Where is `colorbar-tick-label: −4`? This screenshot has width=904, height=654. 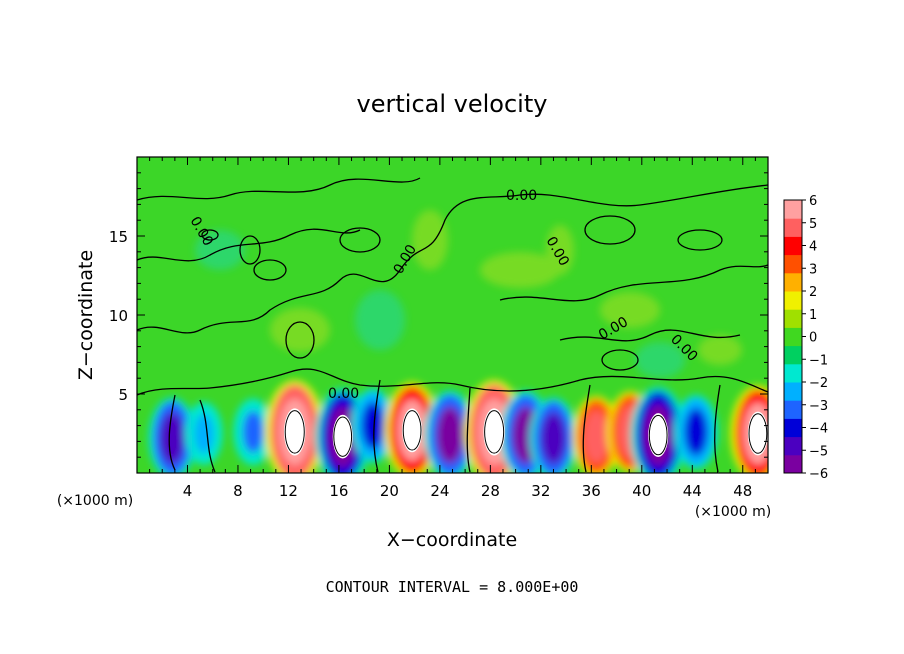
colorbar-tick-label: −4 is located at coordinates (818, 429).